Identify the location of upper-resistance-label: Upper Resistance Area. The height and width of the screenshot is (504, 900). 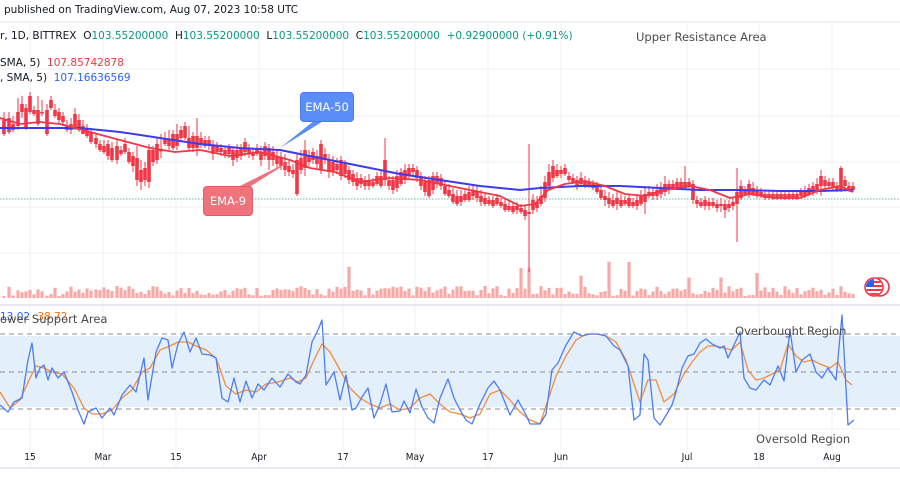
(701, 37).